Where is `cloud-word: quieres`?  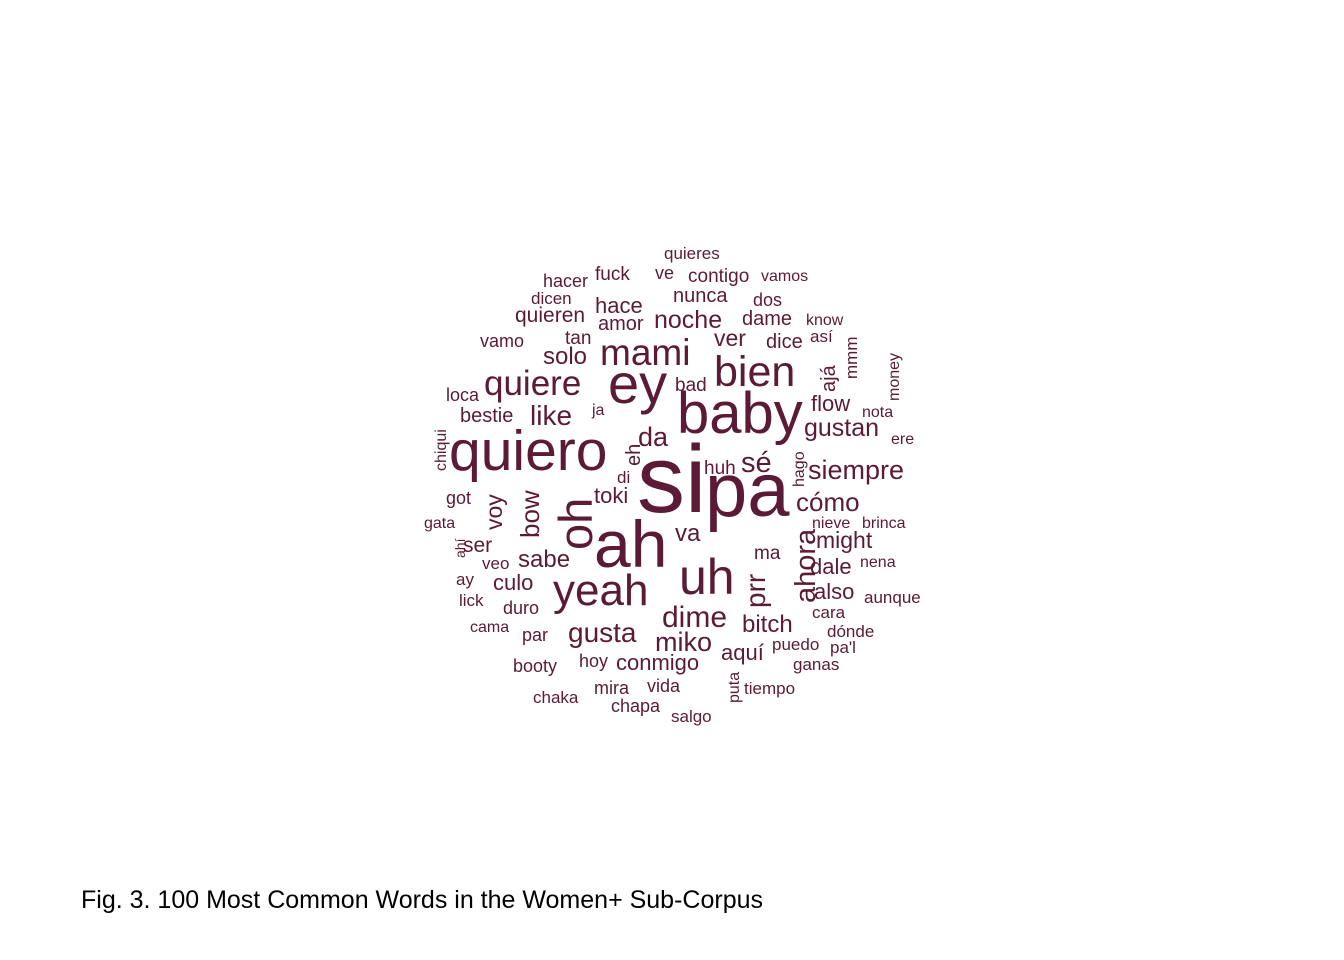 cloud-word: quieres is located at coordinates (692, 253).